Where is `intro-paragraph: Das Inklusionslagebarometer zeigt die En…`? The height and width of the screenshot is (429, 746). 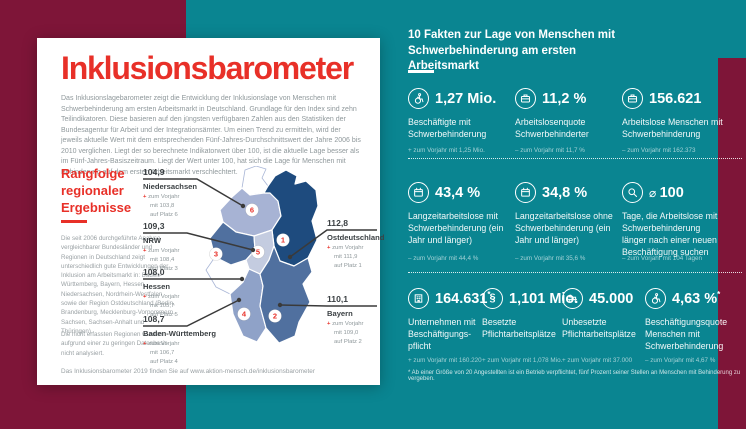
intro-paragraph: Das Inklusionslagebarometer zeigt die En… is located at coordinates (211, 135).